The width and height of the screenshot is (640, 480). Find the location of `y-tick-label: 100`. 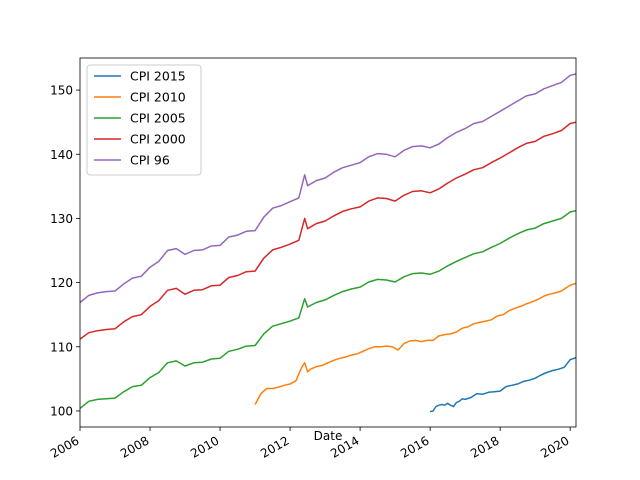

y-tick-label: 100 is located at coordinates (61, 411).